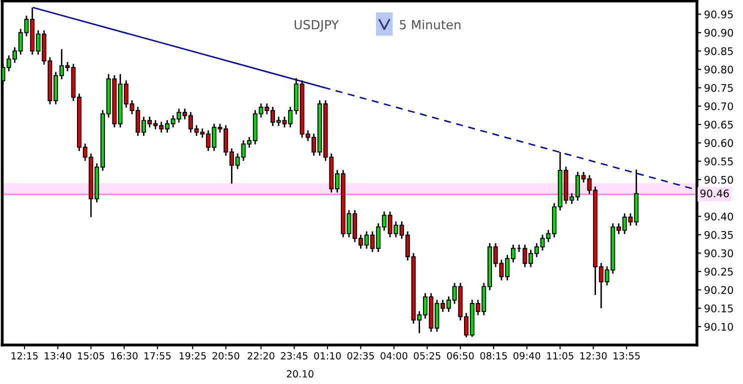  I want to click on x-tick-label: 01:10, so click(327, 356).